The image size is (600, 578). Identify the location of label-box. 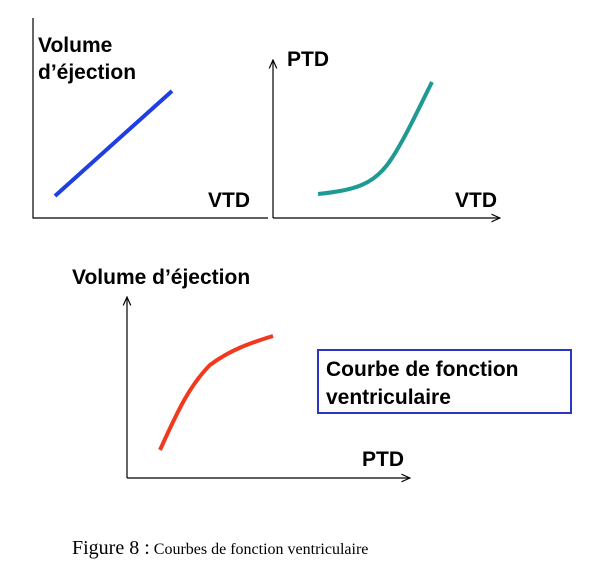
(444, 381).